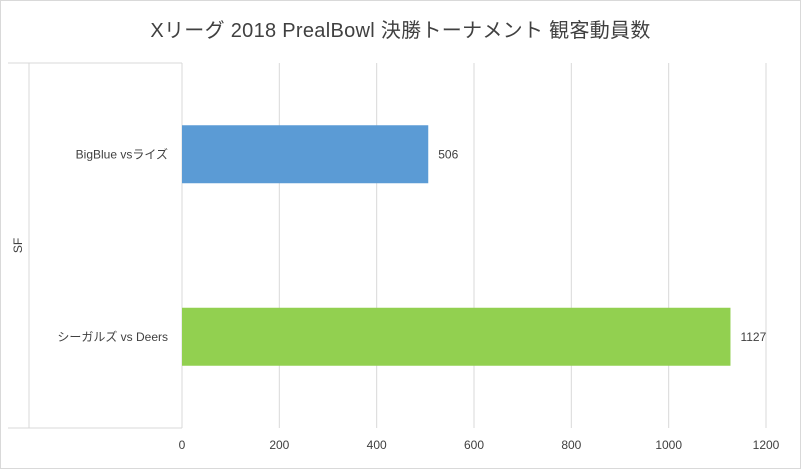 The width and height of the screenshot is (801, 469). I want to click on x-tick-label: 200, so click(279, 445).